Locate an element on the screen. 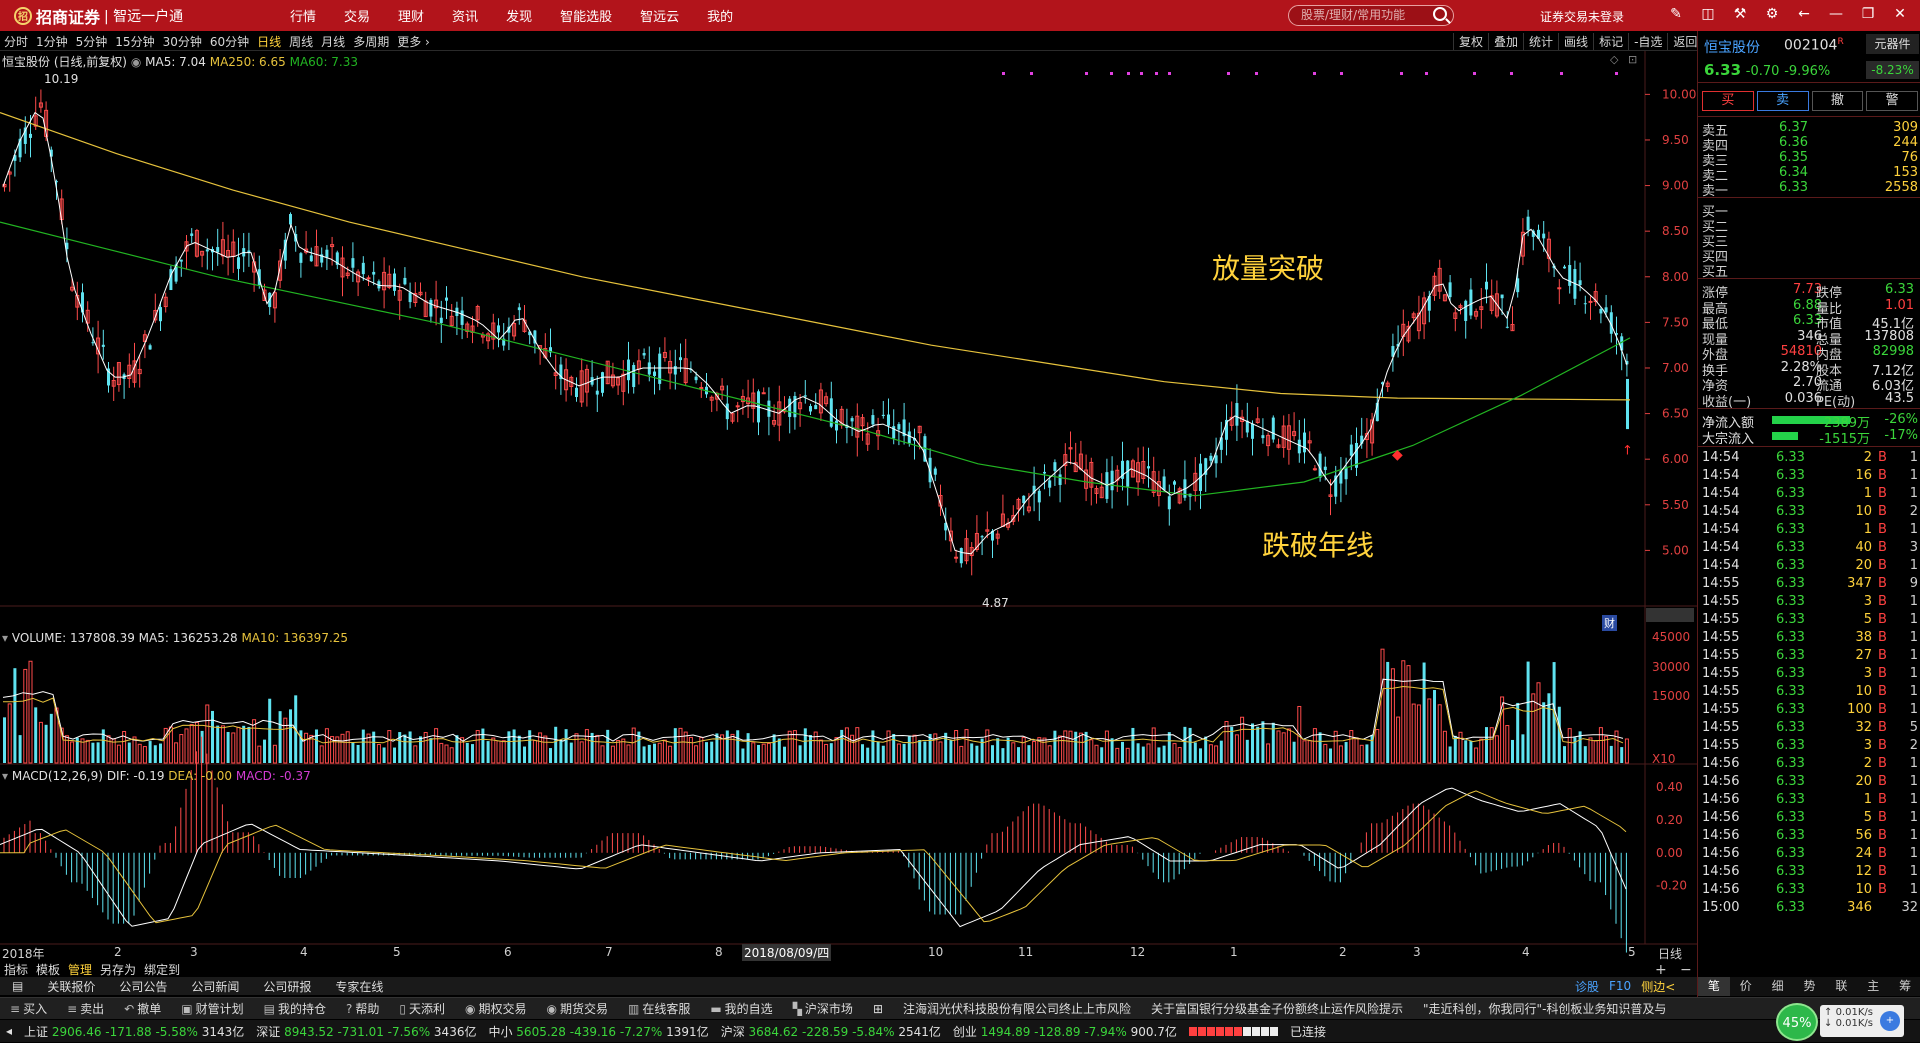 Image resolution: width=1920 pixels, height=1043 pixels. ask-row: 卖一 6.33 2558 is located at coordinates (1810, 189).